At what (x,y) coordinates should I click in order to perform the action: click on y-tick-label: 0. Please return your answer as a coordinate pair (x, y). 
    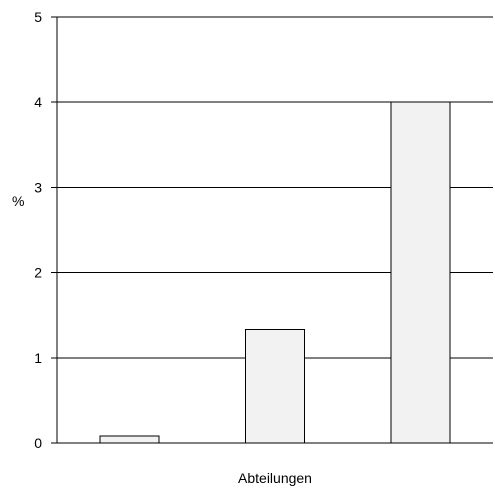
    Looking at the image, I should click on (38, 443).